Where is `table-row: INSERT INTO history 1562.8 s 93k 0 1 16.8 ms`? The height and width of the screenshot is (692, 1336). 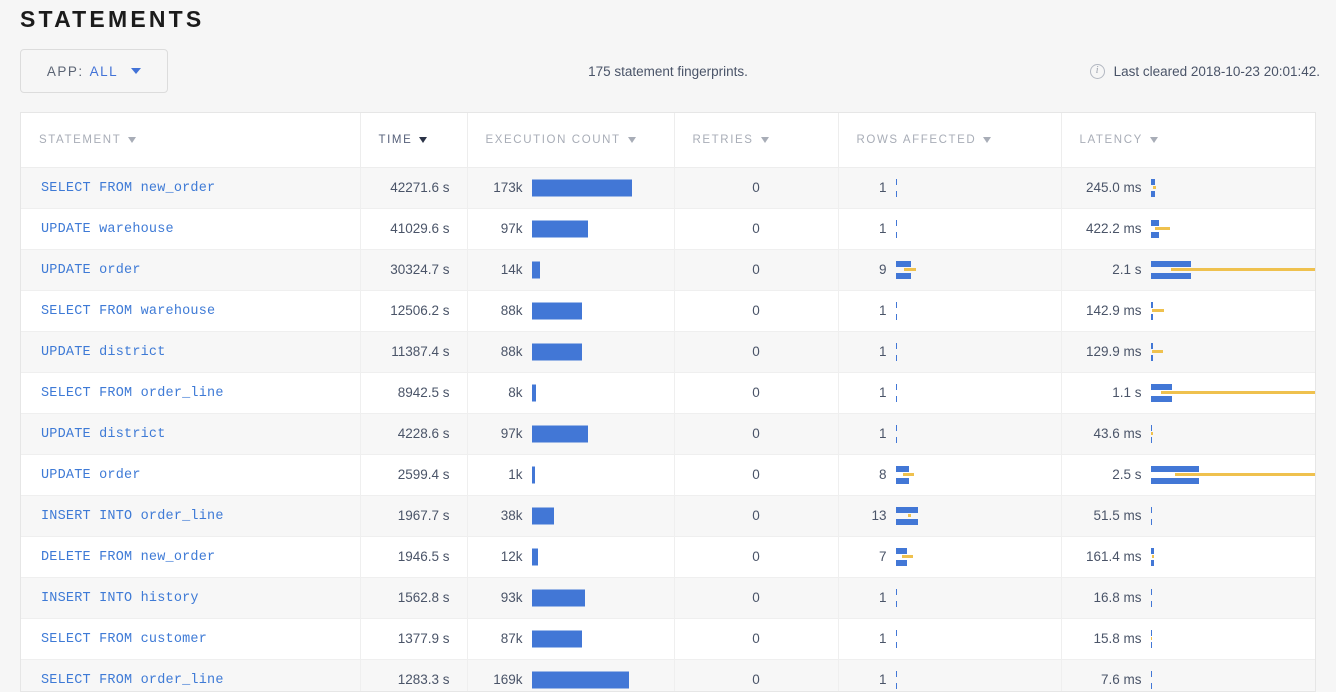 table-row: INSERT INTO history 1562.8 s 93k 0 1 16.8 ms is located at coordinates (668, 598).